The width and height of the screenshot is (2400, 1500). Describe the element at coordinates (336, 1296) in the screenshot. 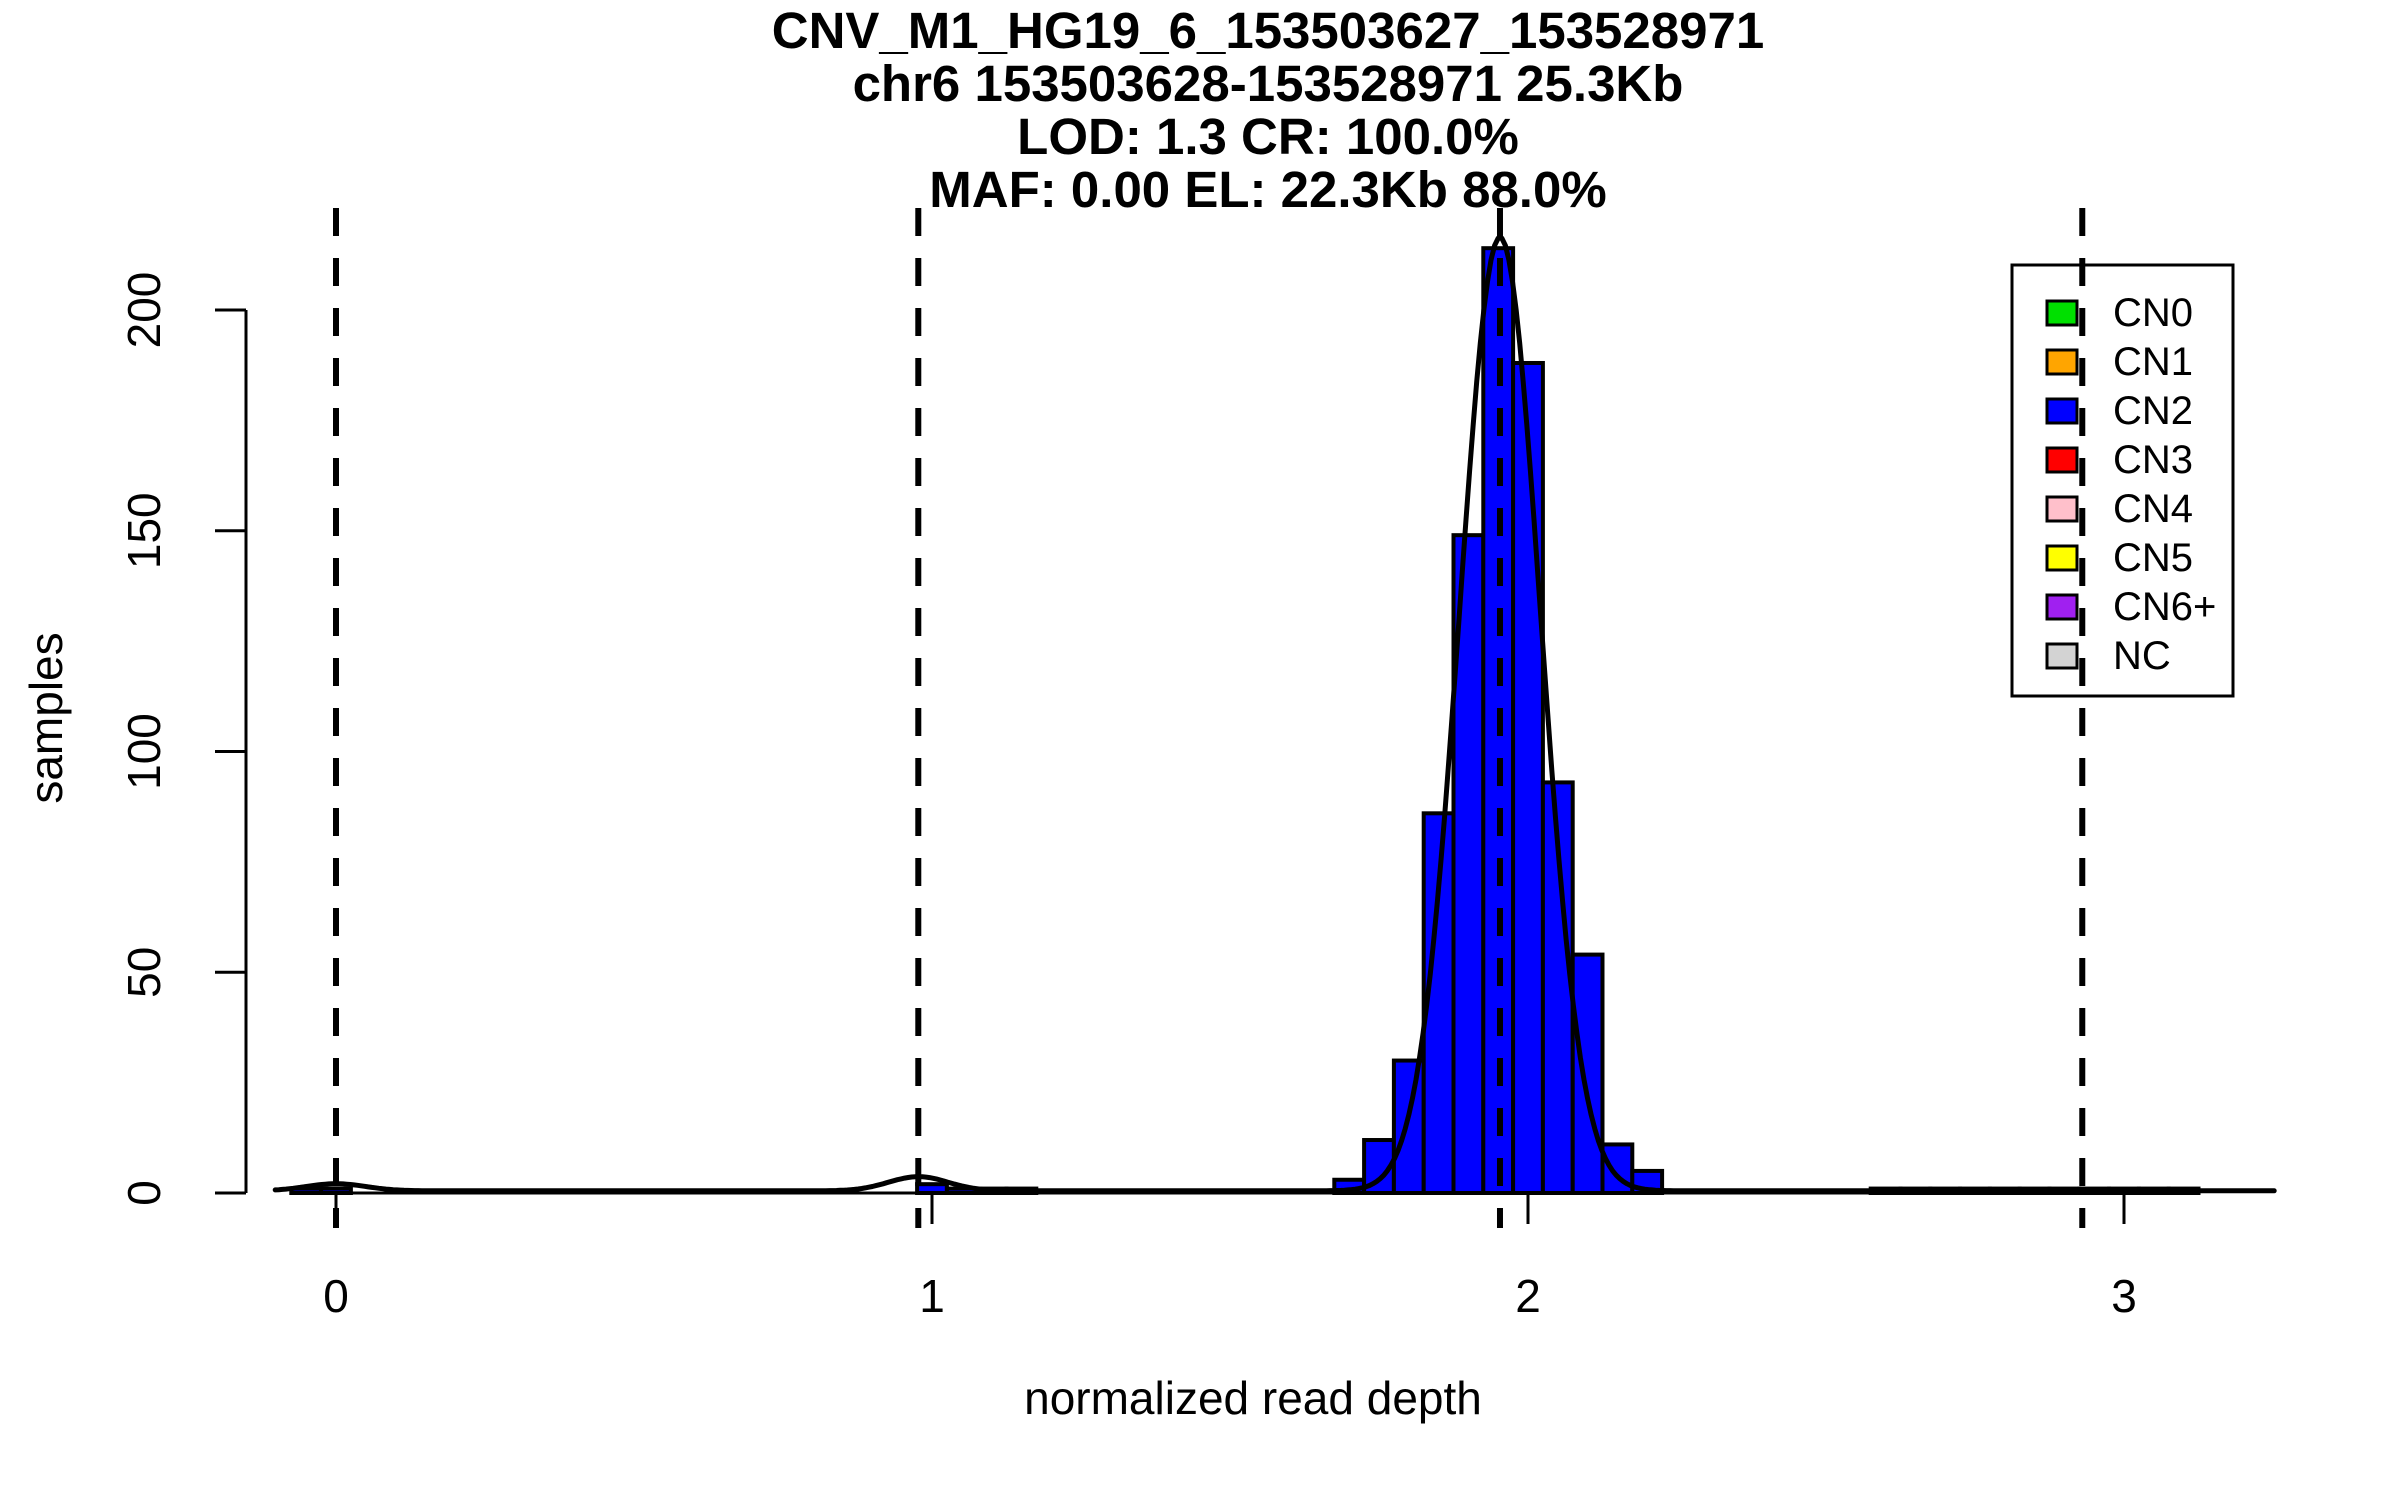

I see `x-axis-tick-label: 0` at that location.